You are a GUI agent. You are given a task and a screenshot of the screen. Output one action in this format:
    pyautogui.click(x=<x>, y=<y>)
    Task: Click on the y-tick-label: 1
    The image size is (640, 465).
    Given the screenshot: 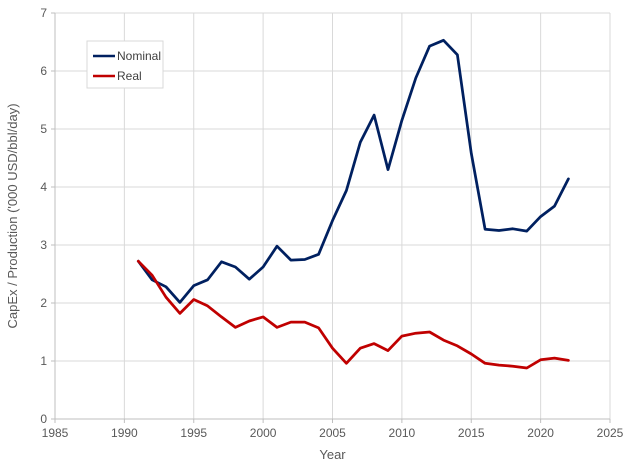 What is the action you would take?
    pyautogui.click(x=43, y=361)
    